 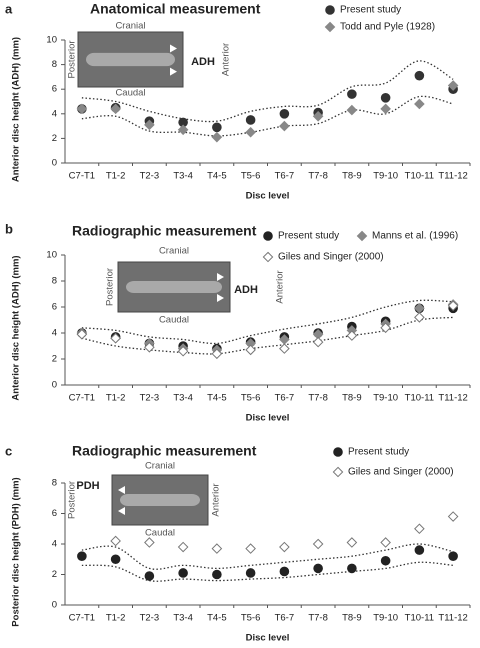 What do you see at coordinates (16, 551) in the screenshot?
I see `y-axis-title: Posterior disc height (PDH) (mm)` at bounding box center [16, 551].